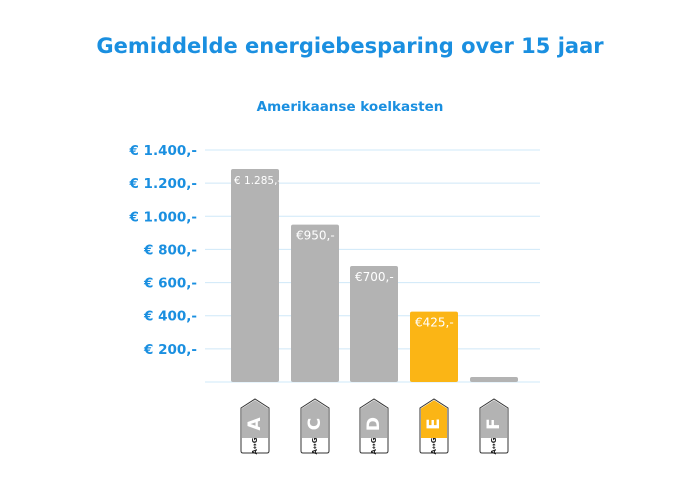  I want to click on category-label: E, so click(434, 424).